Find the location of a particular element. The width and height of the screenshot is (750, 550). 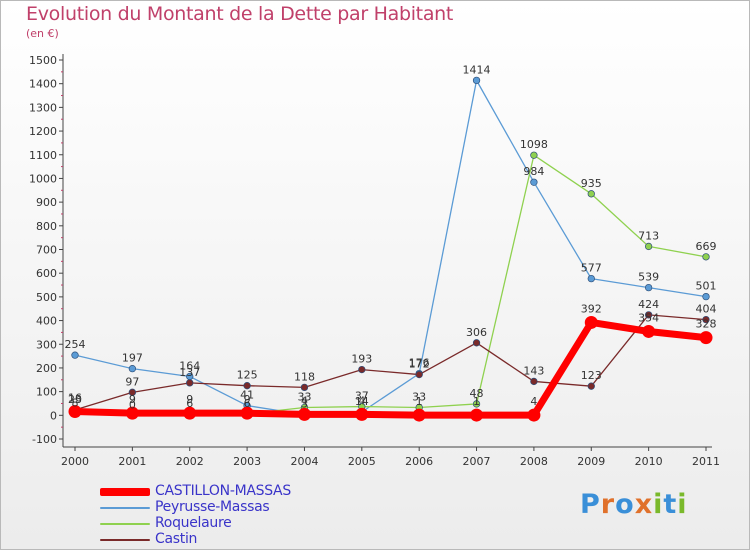

x-tick-label: 2002 is located at coordinates (190, 461).